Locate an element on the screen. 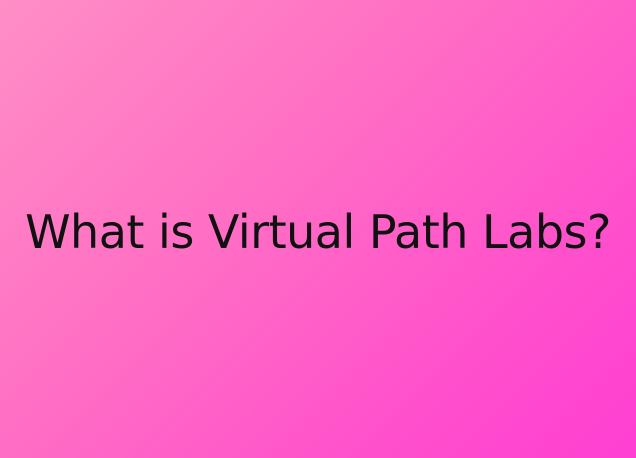  headline-text: What is Virtual Path Labs? is located at coordinates (318, 232).